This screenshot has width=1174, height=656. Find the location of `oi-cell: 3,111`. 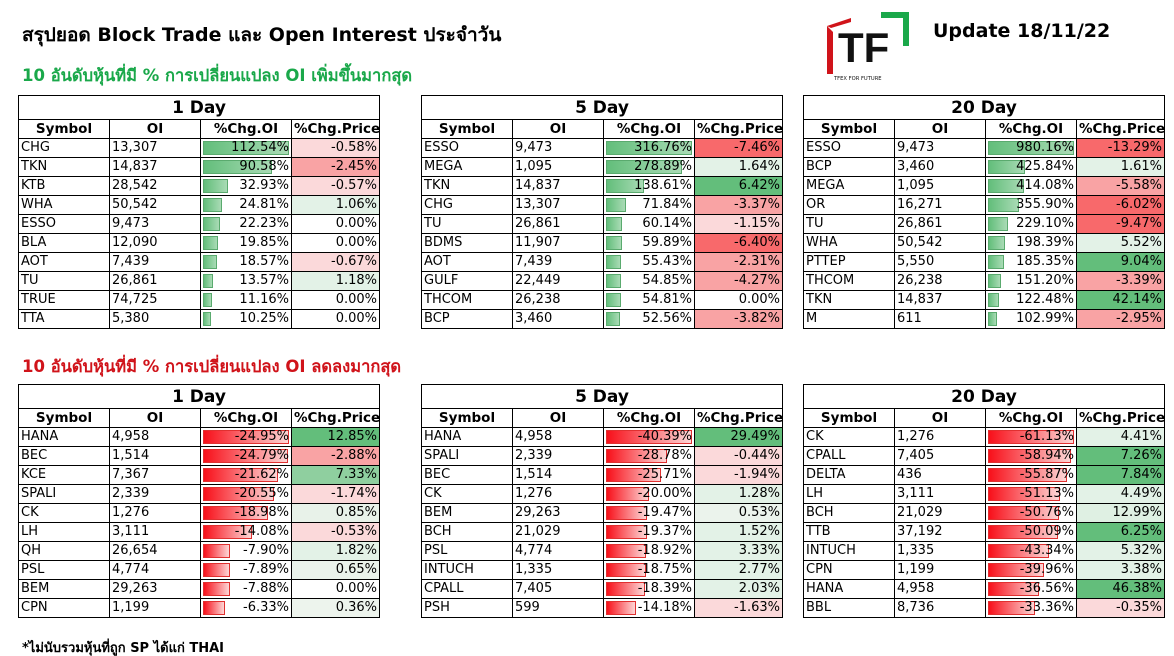

oi-cell: 3,111 is located at coordinates (155, 532).